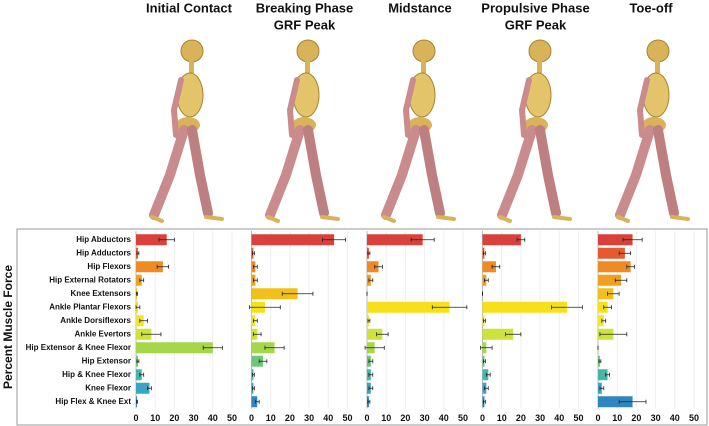  I want to click on category-label: Hip Flex & Knee Ext, so click(93, 401).